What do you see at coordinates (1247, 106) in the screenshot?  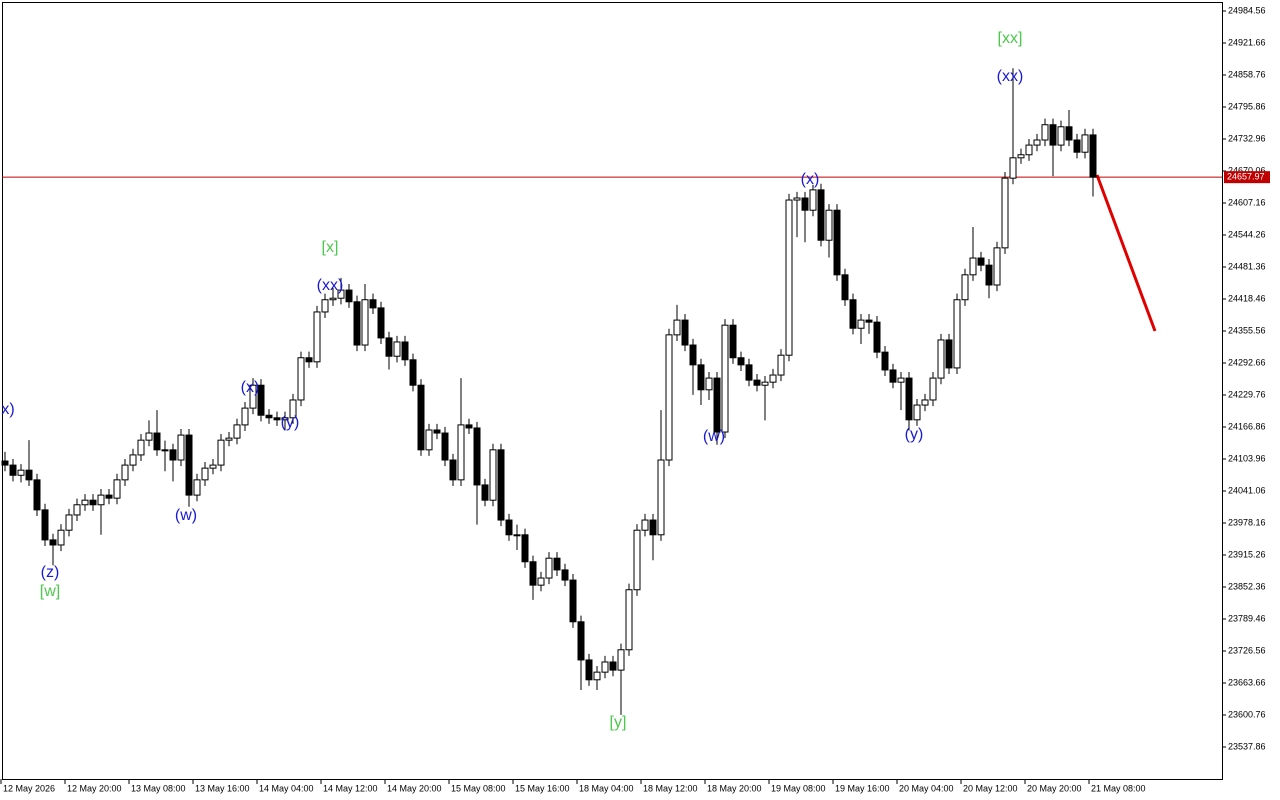 I see `y-tick-label: 24795.86` at bounding box center [1247, 106].